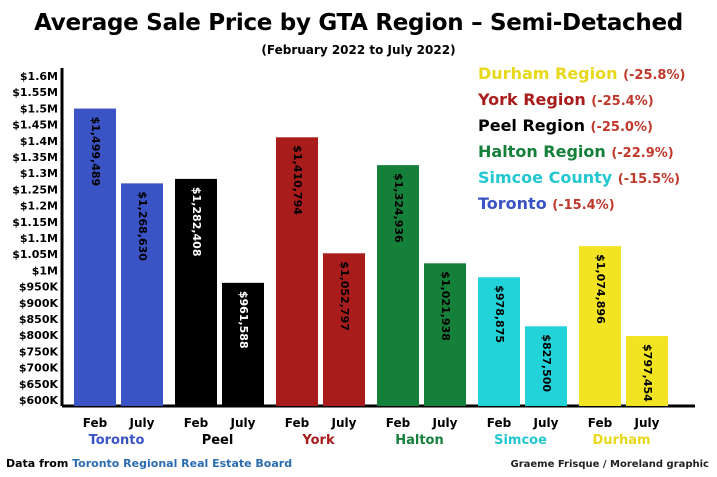 This screenshot has height=477, width=717. What do you see at coordinates (196, 222) in the screenshot?
I see `bar-value-label: $1,282,408` at bounding box center [196, 222].